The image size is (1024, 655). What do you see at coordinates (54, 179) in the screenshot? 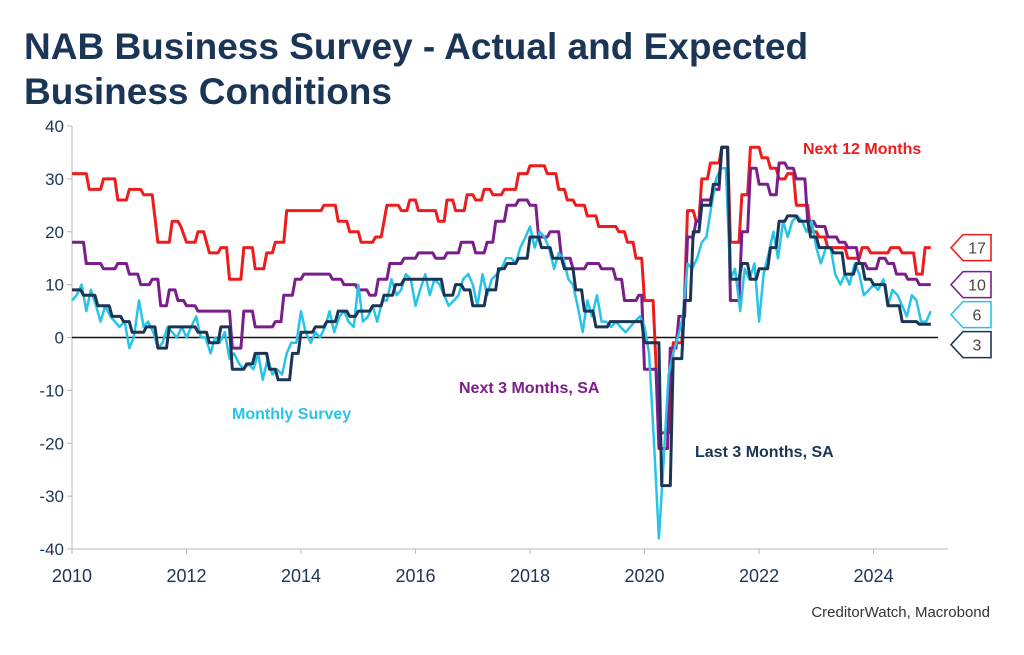
I see `y-tick-label: 30` at bounding box center [54, 179].